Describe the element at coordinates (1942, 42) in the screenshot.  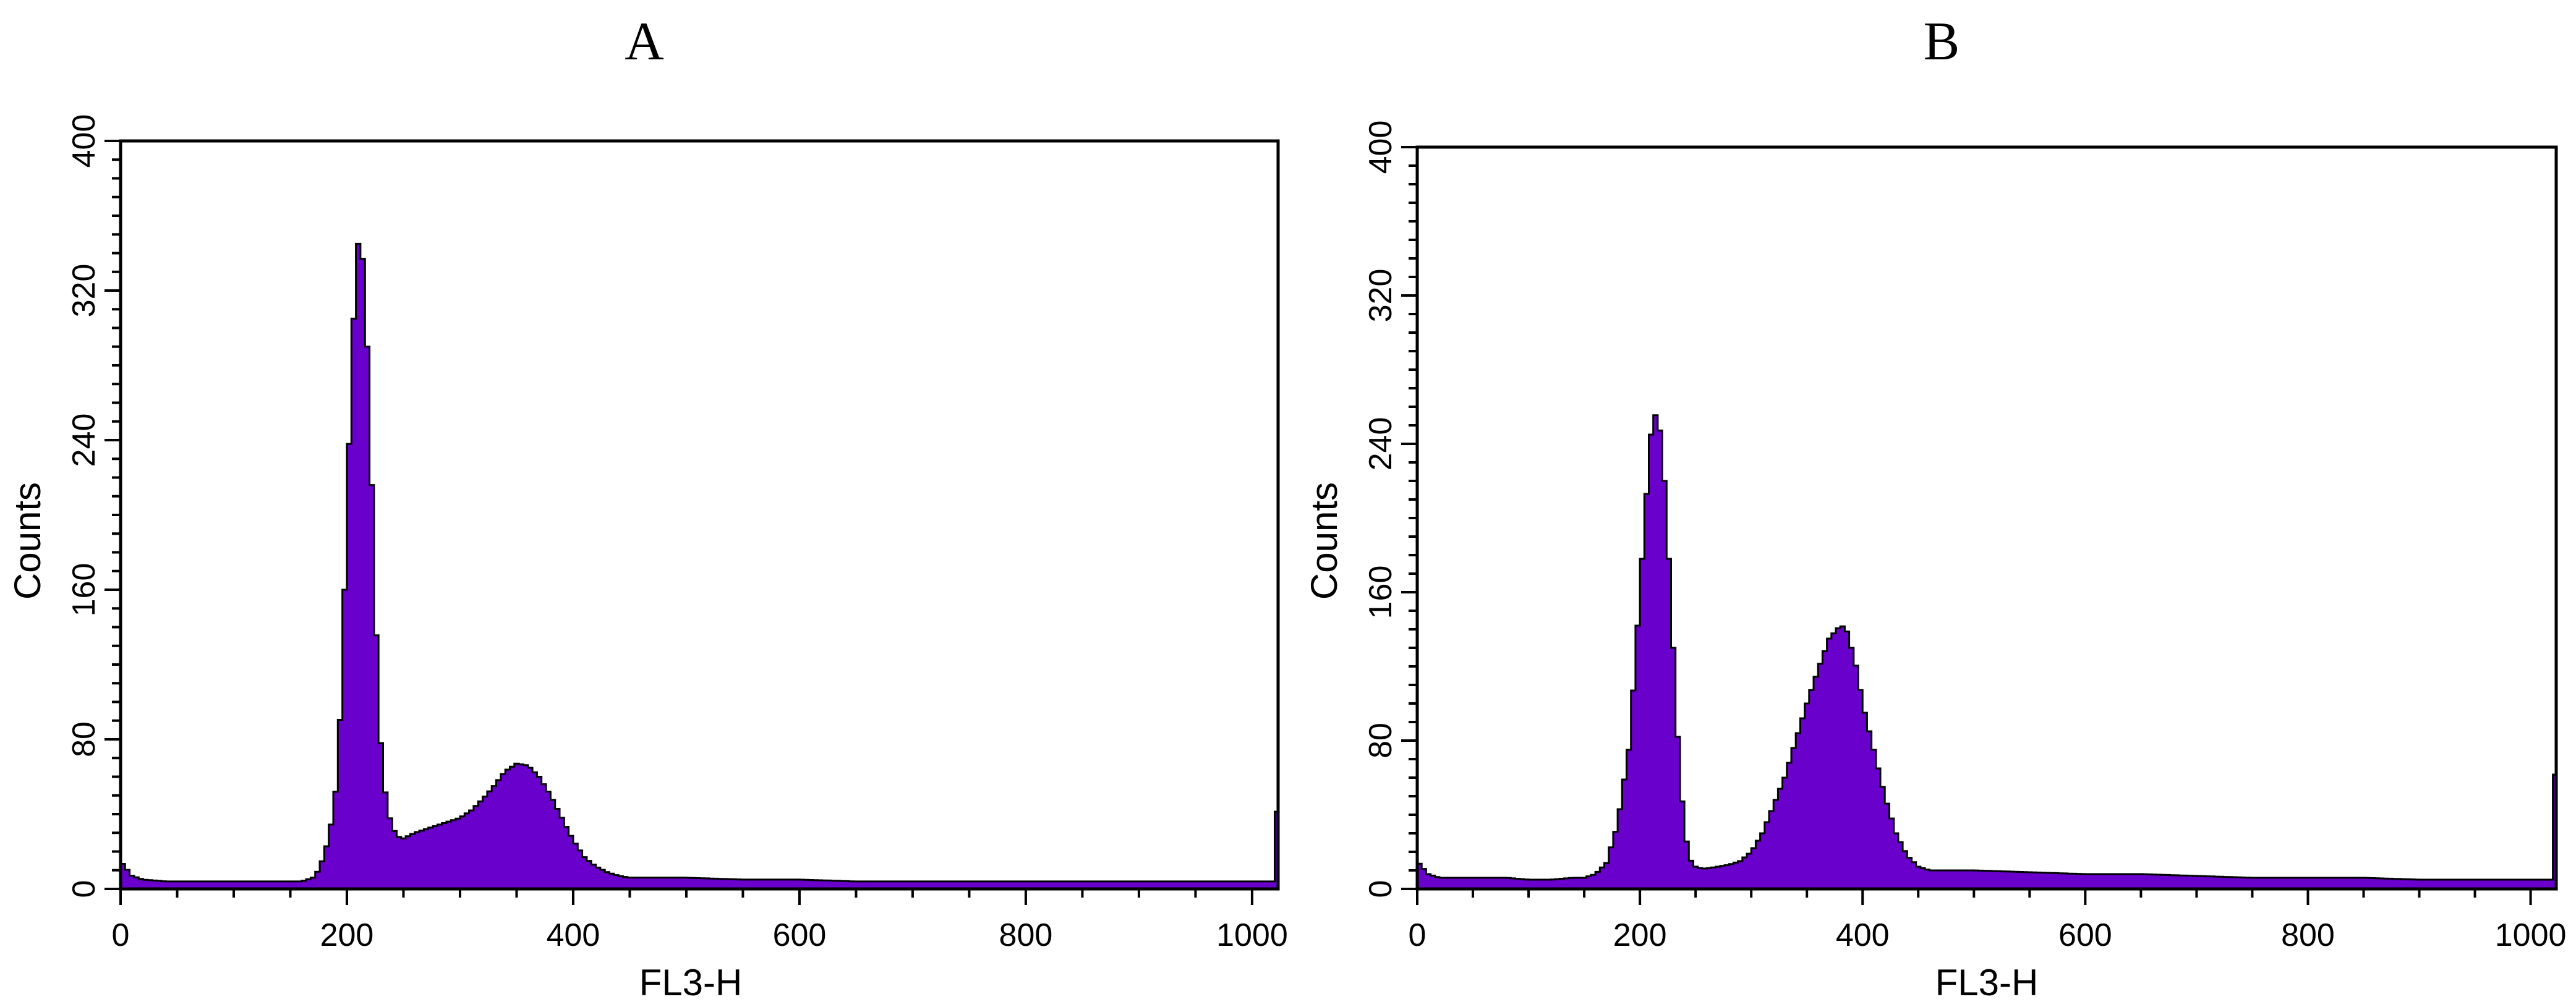
I see `panel-title-b: B` at that location.